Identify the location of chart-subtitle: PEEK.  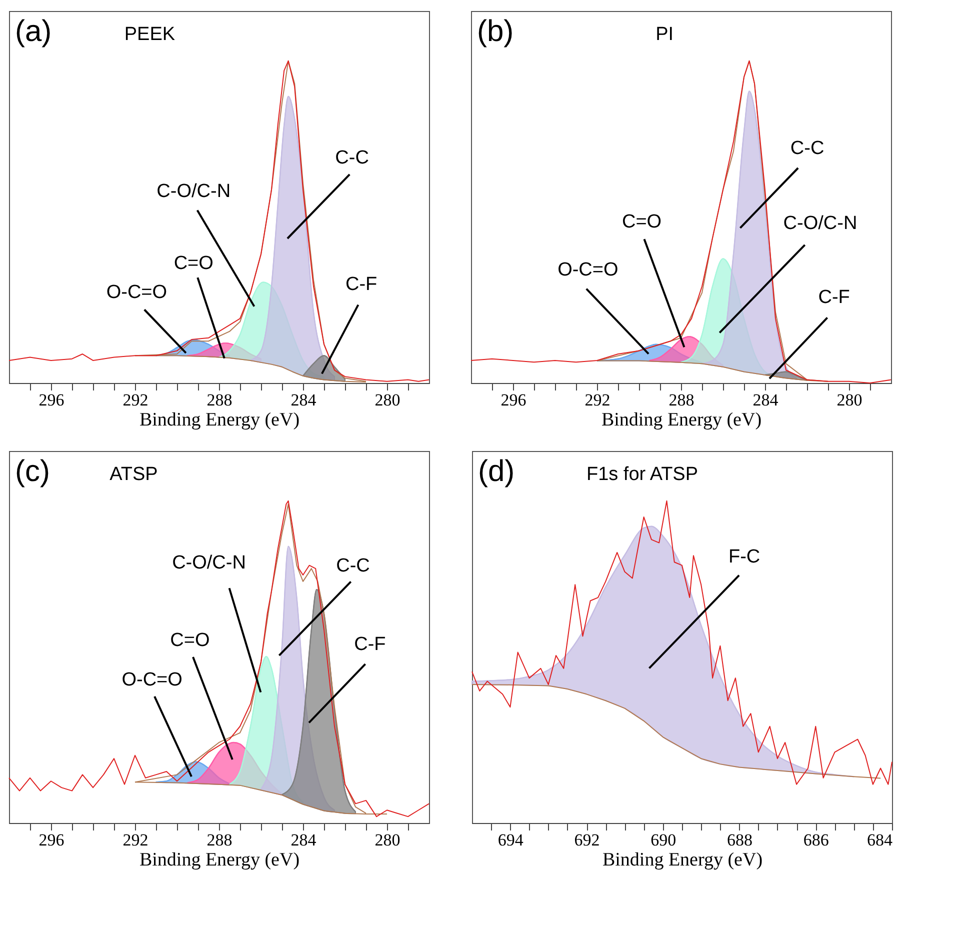
(150, 34).